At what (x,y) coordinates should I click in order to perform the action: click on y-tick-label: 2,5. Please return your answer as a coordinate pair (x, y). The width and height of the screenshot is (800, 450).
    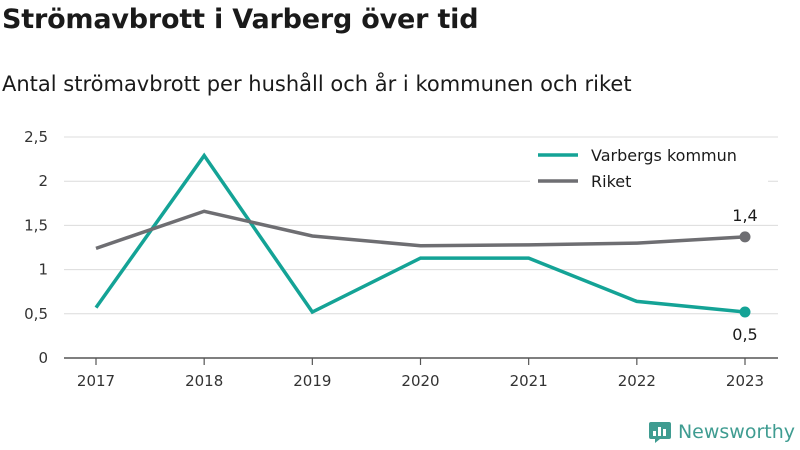
    Looking at the image, I should click on (36, 137).